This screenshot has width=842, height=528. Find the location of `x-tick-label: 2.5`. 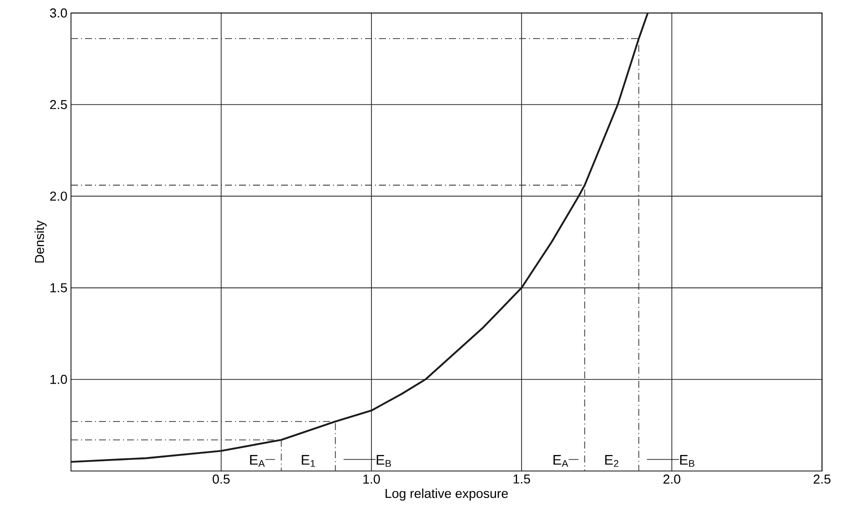

x-tick-label: 2.5 is located at coordinates (822, 479).